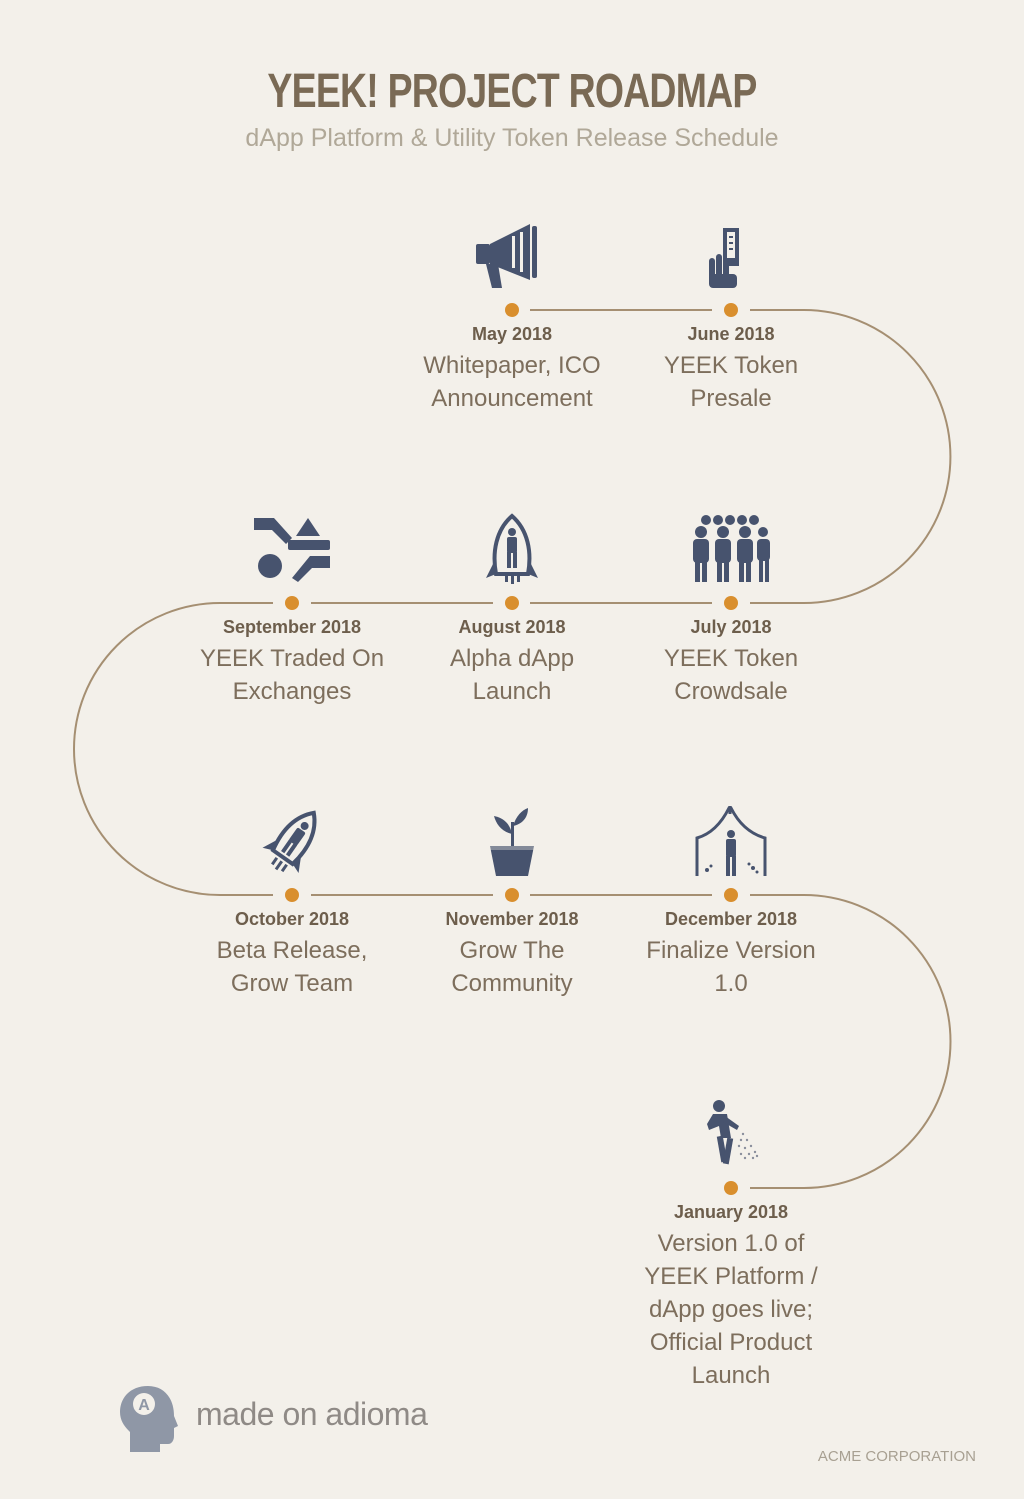 This screenshot has width=1024, height=1499. Describe the element at coordinates (512, 919) in the screenshot. I see `milestone-date: November 2018` at that location.